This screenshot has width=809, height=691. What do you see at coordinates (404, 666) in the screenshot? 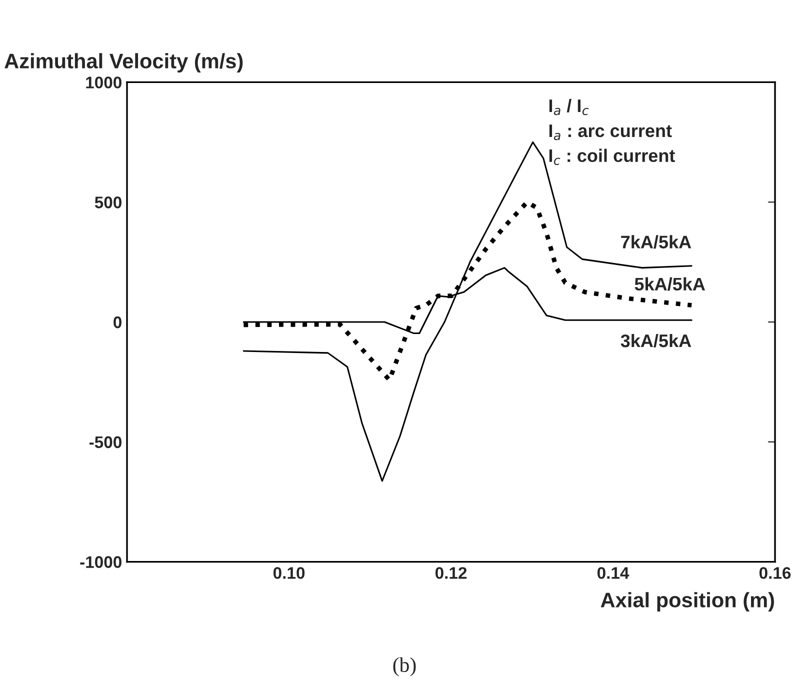
I see `text: (b)` at bounding box center [404, 666].